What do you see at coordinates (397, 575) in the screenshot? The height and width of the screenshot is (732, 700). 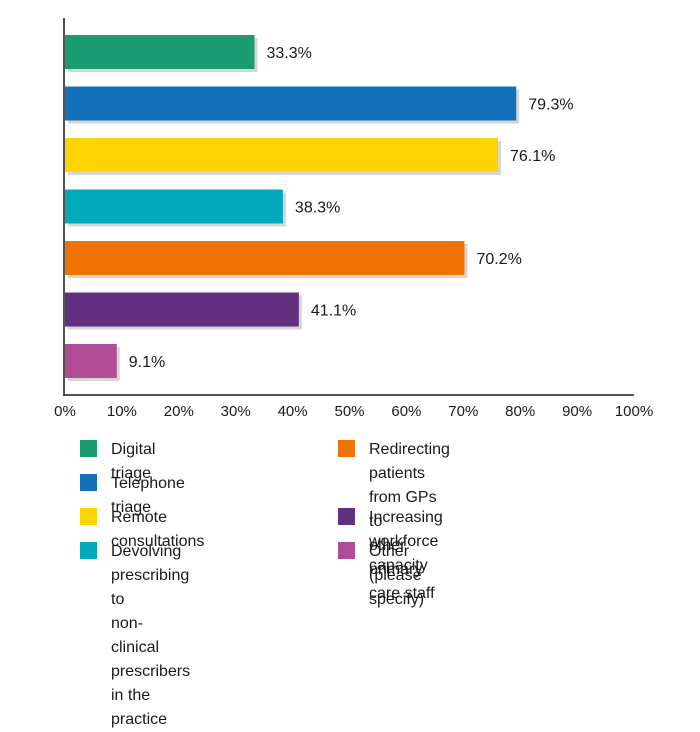 I see `legend-label: Other (please specify)` at bounding box center [397, 575].